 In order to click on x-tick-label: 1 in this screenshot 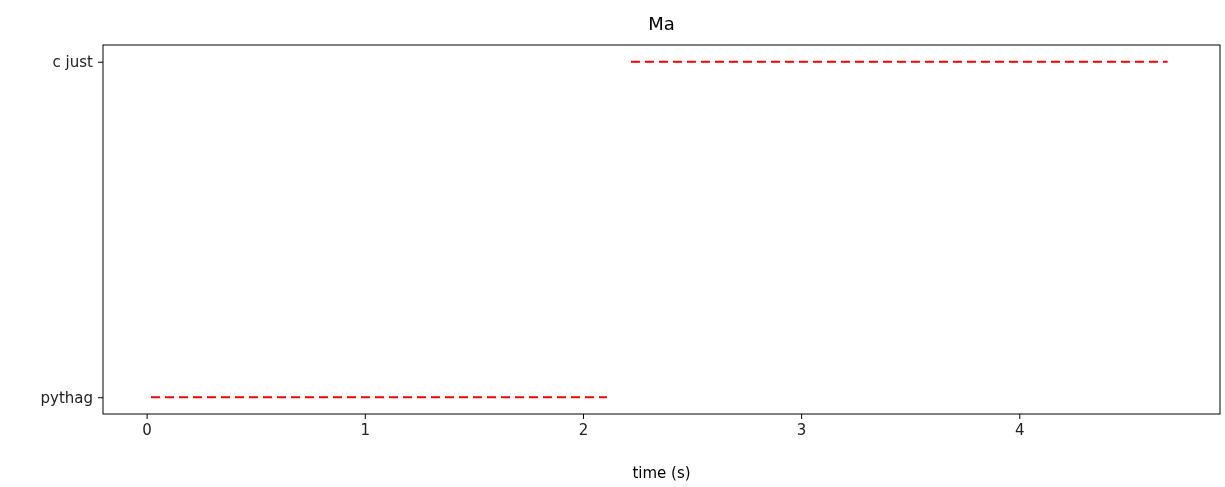, I will do `click(365, 429)`.